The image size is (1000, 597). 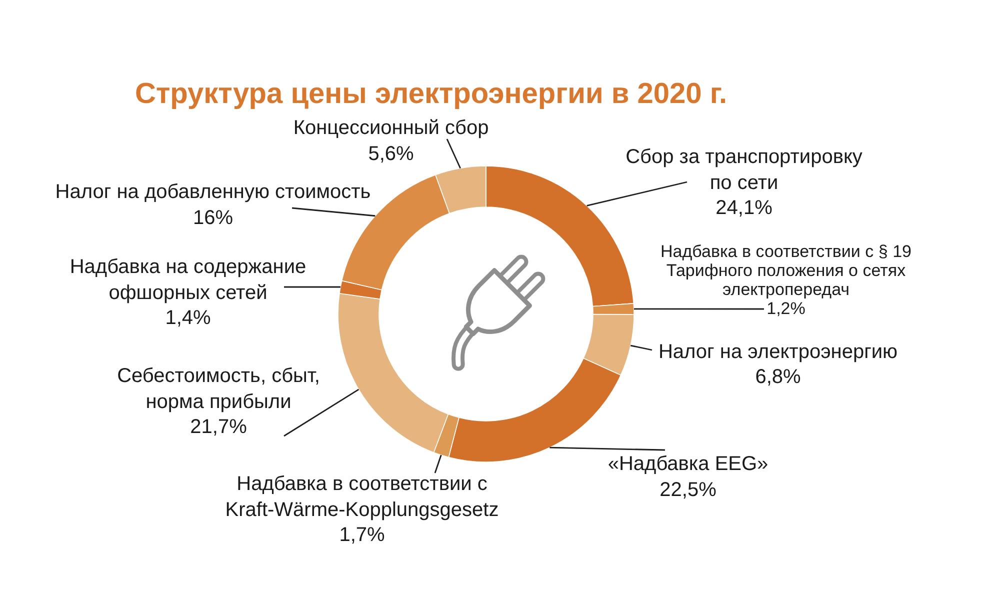 What do you see at coordinates (213, 218) in the screenshot?
I see `data-label: 16%` at bounding box center [213, 218].